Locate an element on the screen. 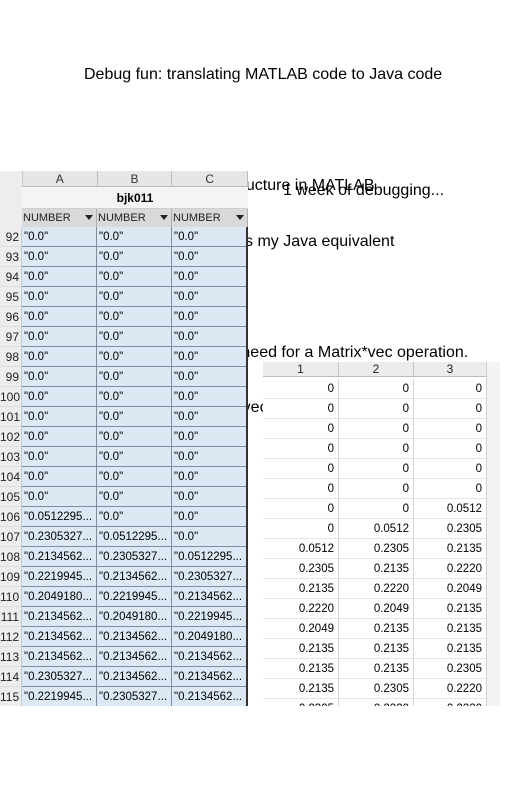 Image resolution: width=505 pixels, height=800 pixels. matlab-column-header: 1 is located at coordinates (301, 369).